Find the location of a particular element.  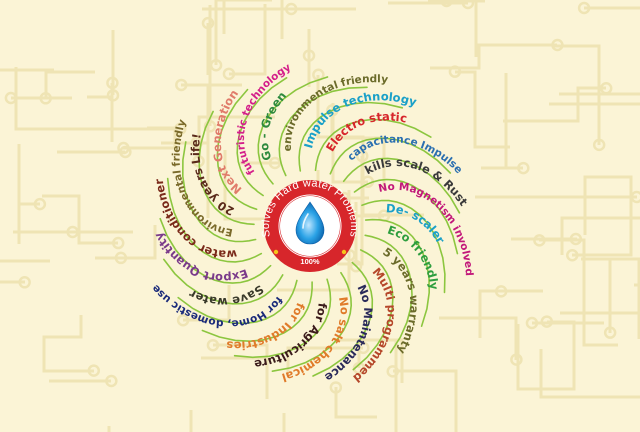

keyword-label: Multi programmed is located at coordinates (374, 325).